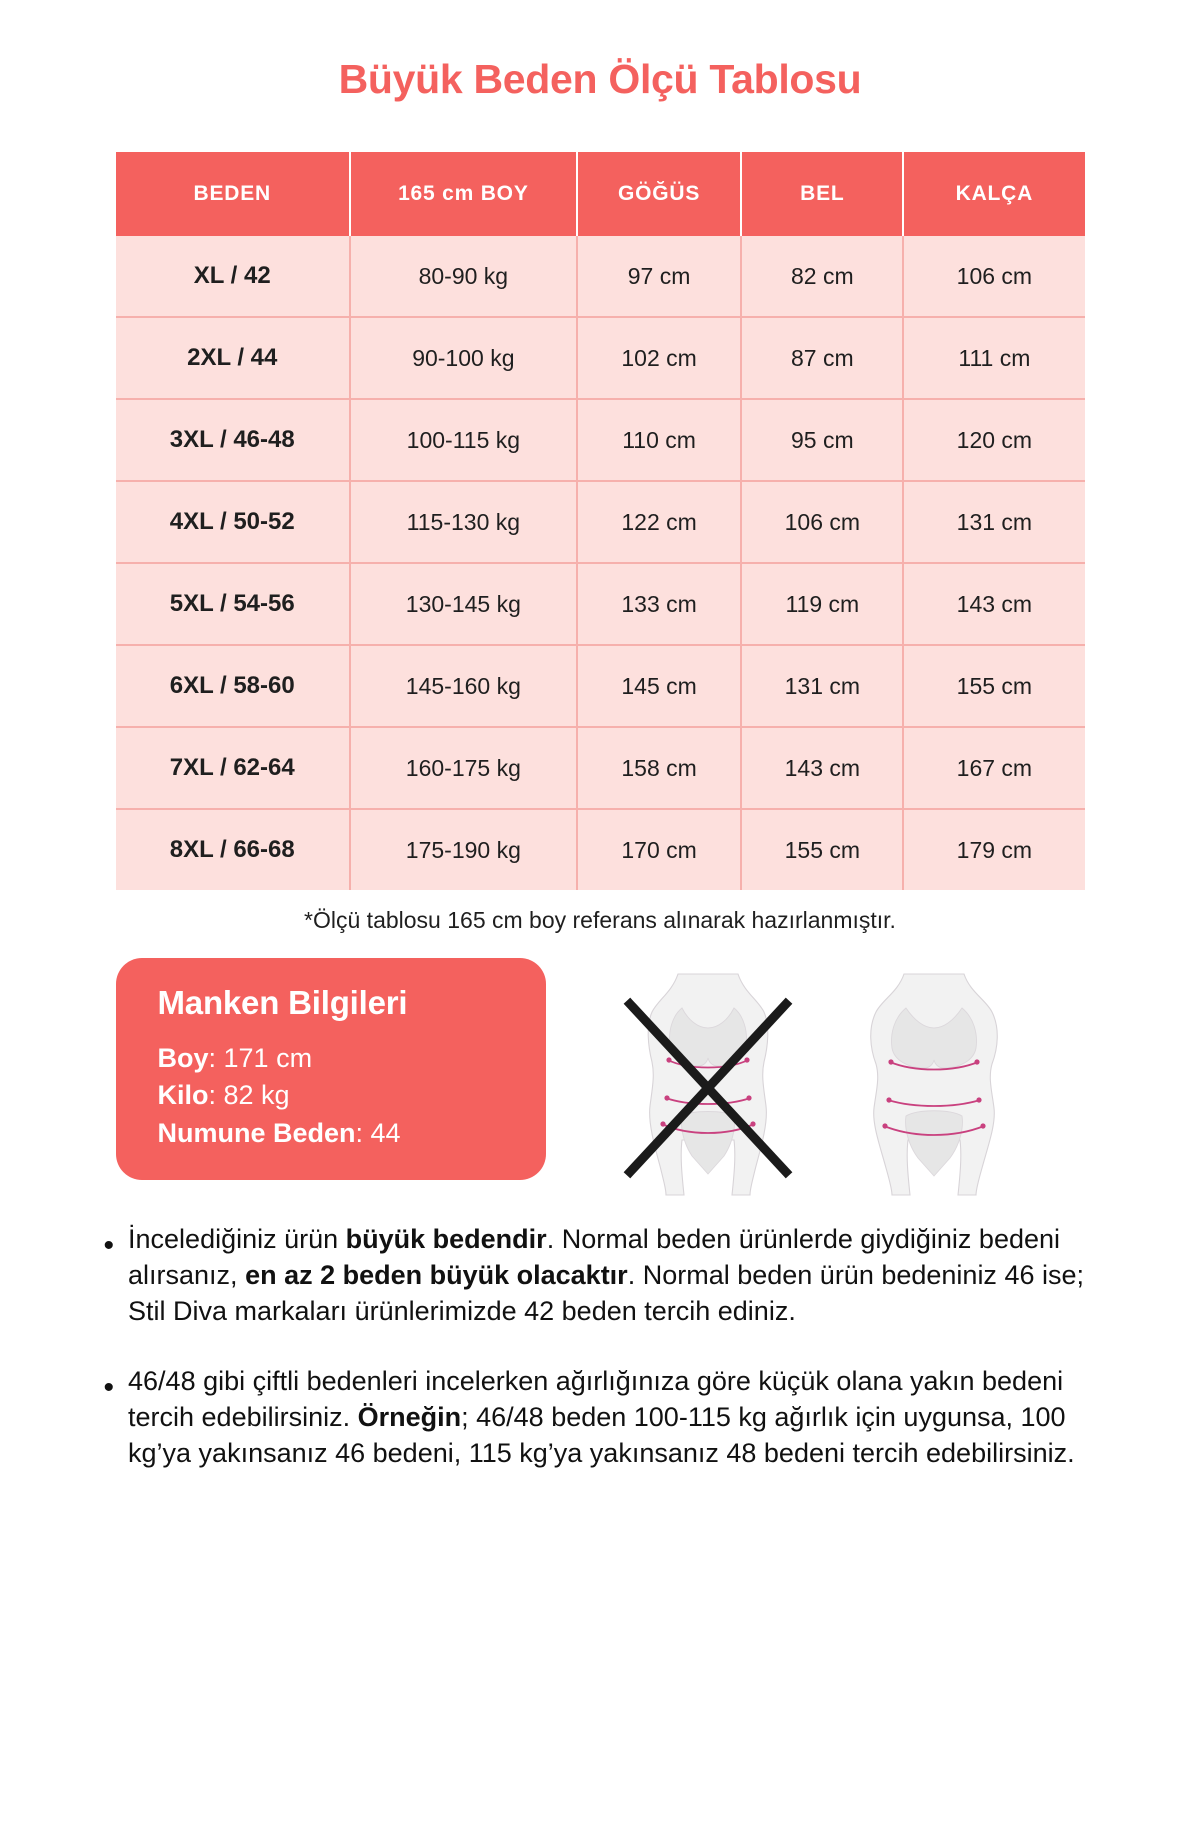 This screenshot has width=1200, height=1827. I want to click on cell-boy: 145-160 kg, so click(463, 687).